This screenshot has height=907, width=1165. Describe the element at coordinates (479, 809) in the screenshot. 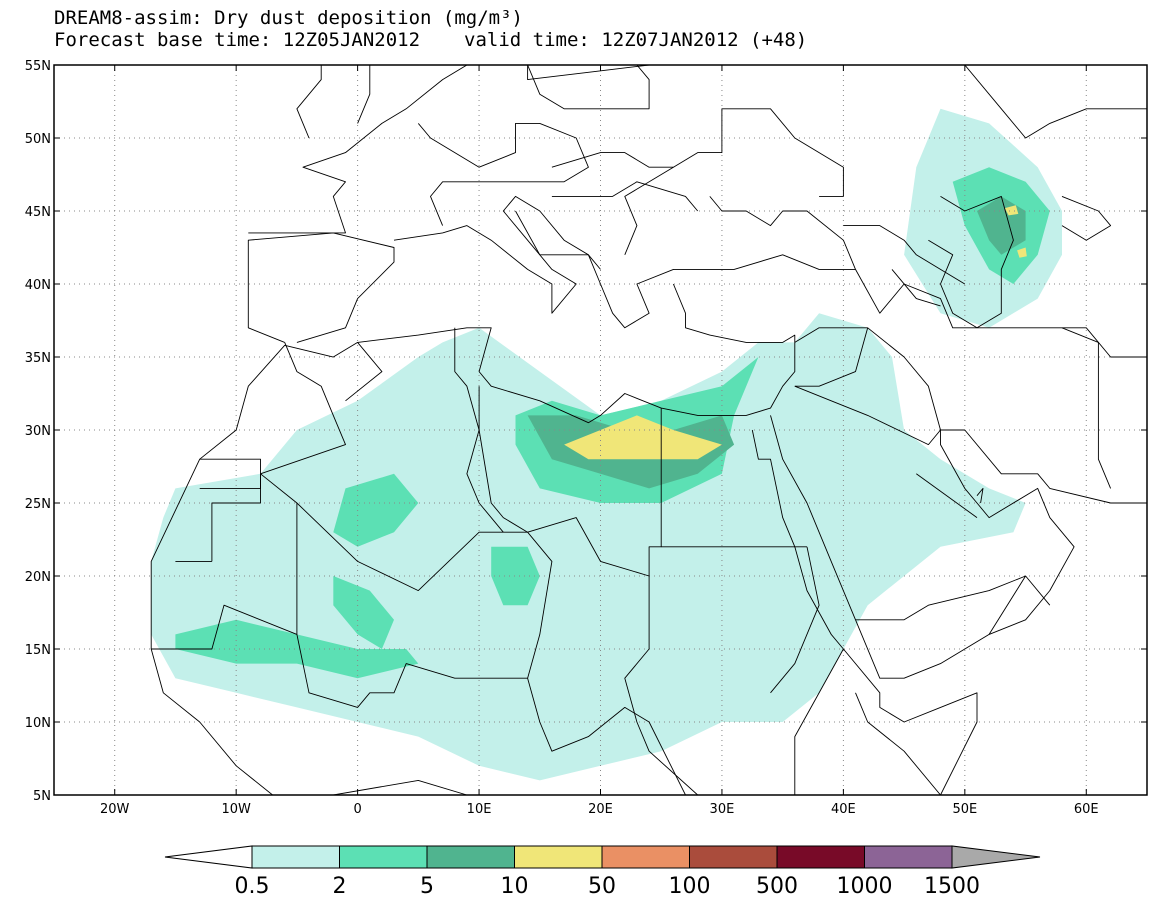

I see `lon-tick-label: 10E` at that location.